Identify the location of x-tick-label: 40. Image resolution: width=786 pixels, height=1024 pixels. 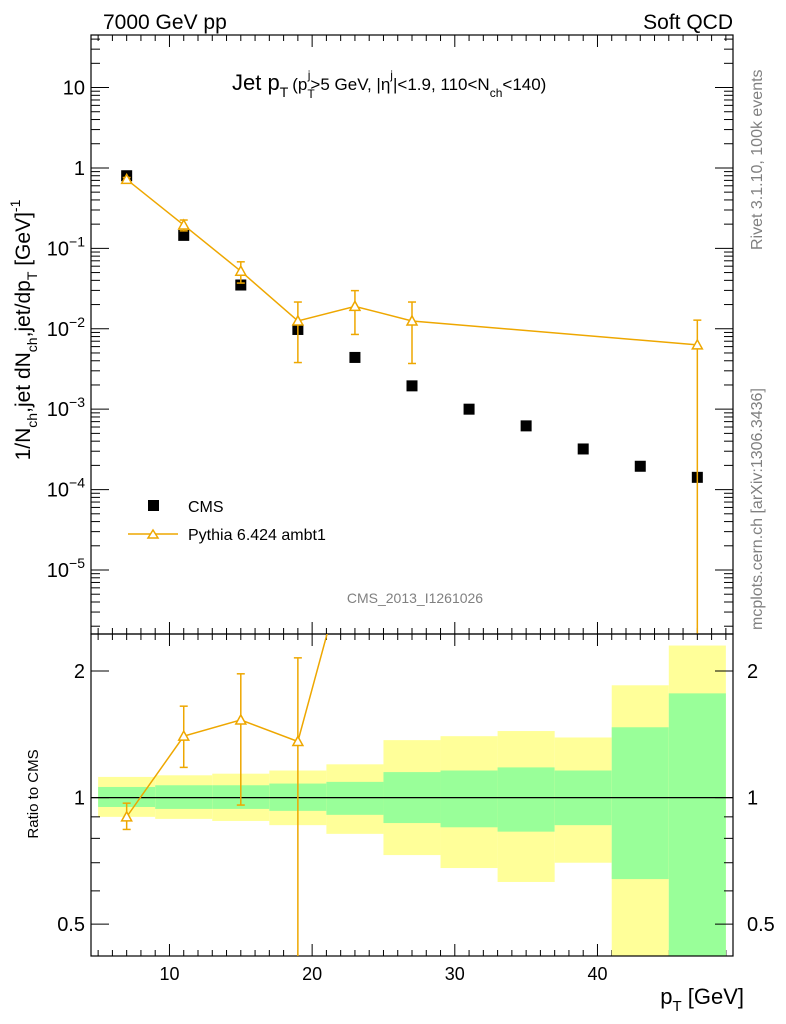
(597, 974).